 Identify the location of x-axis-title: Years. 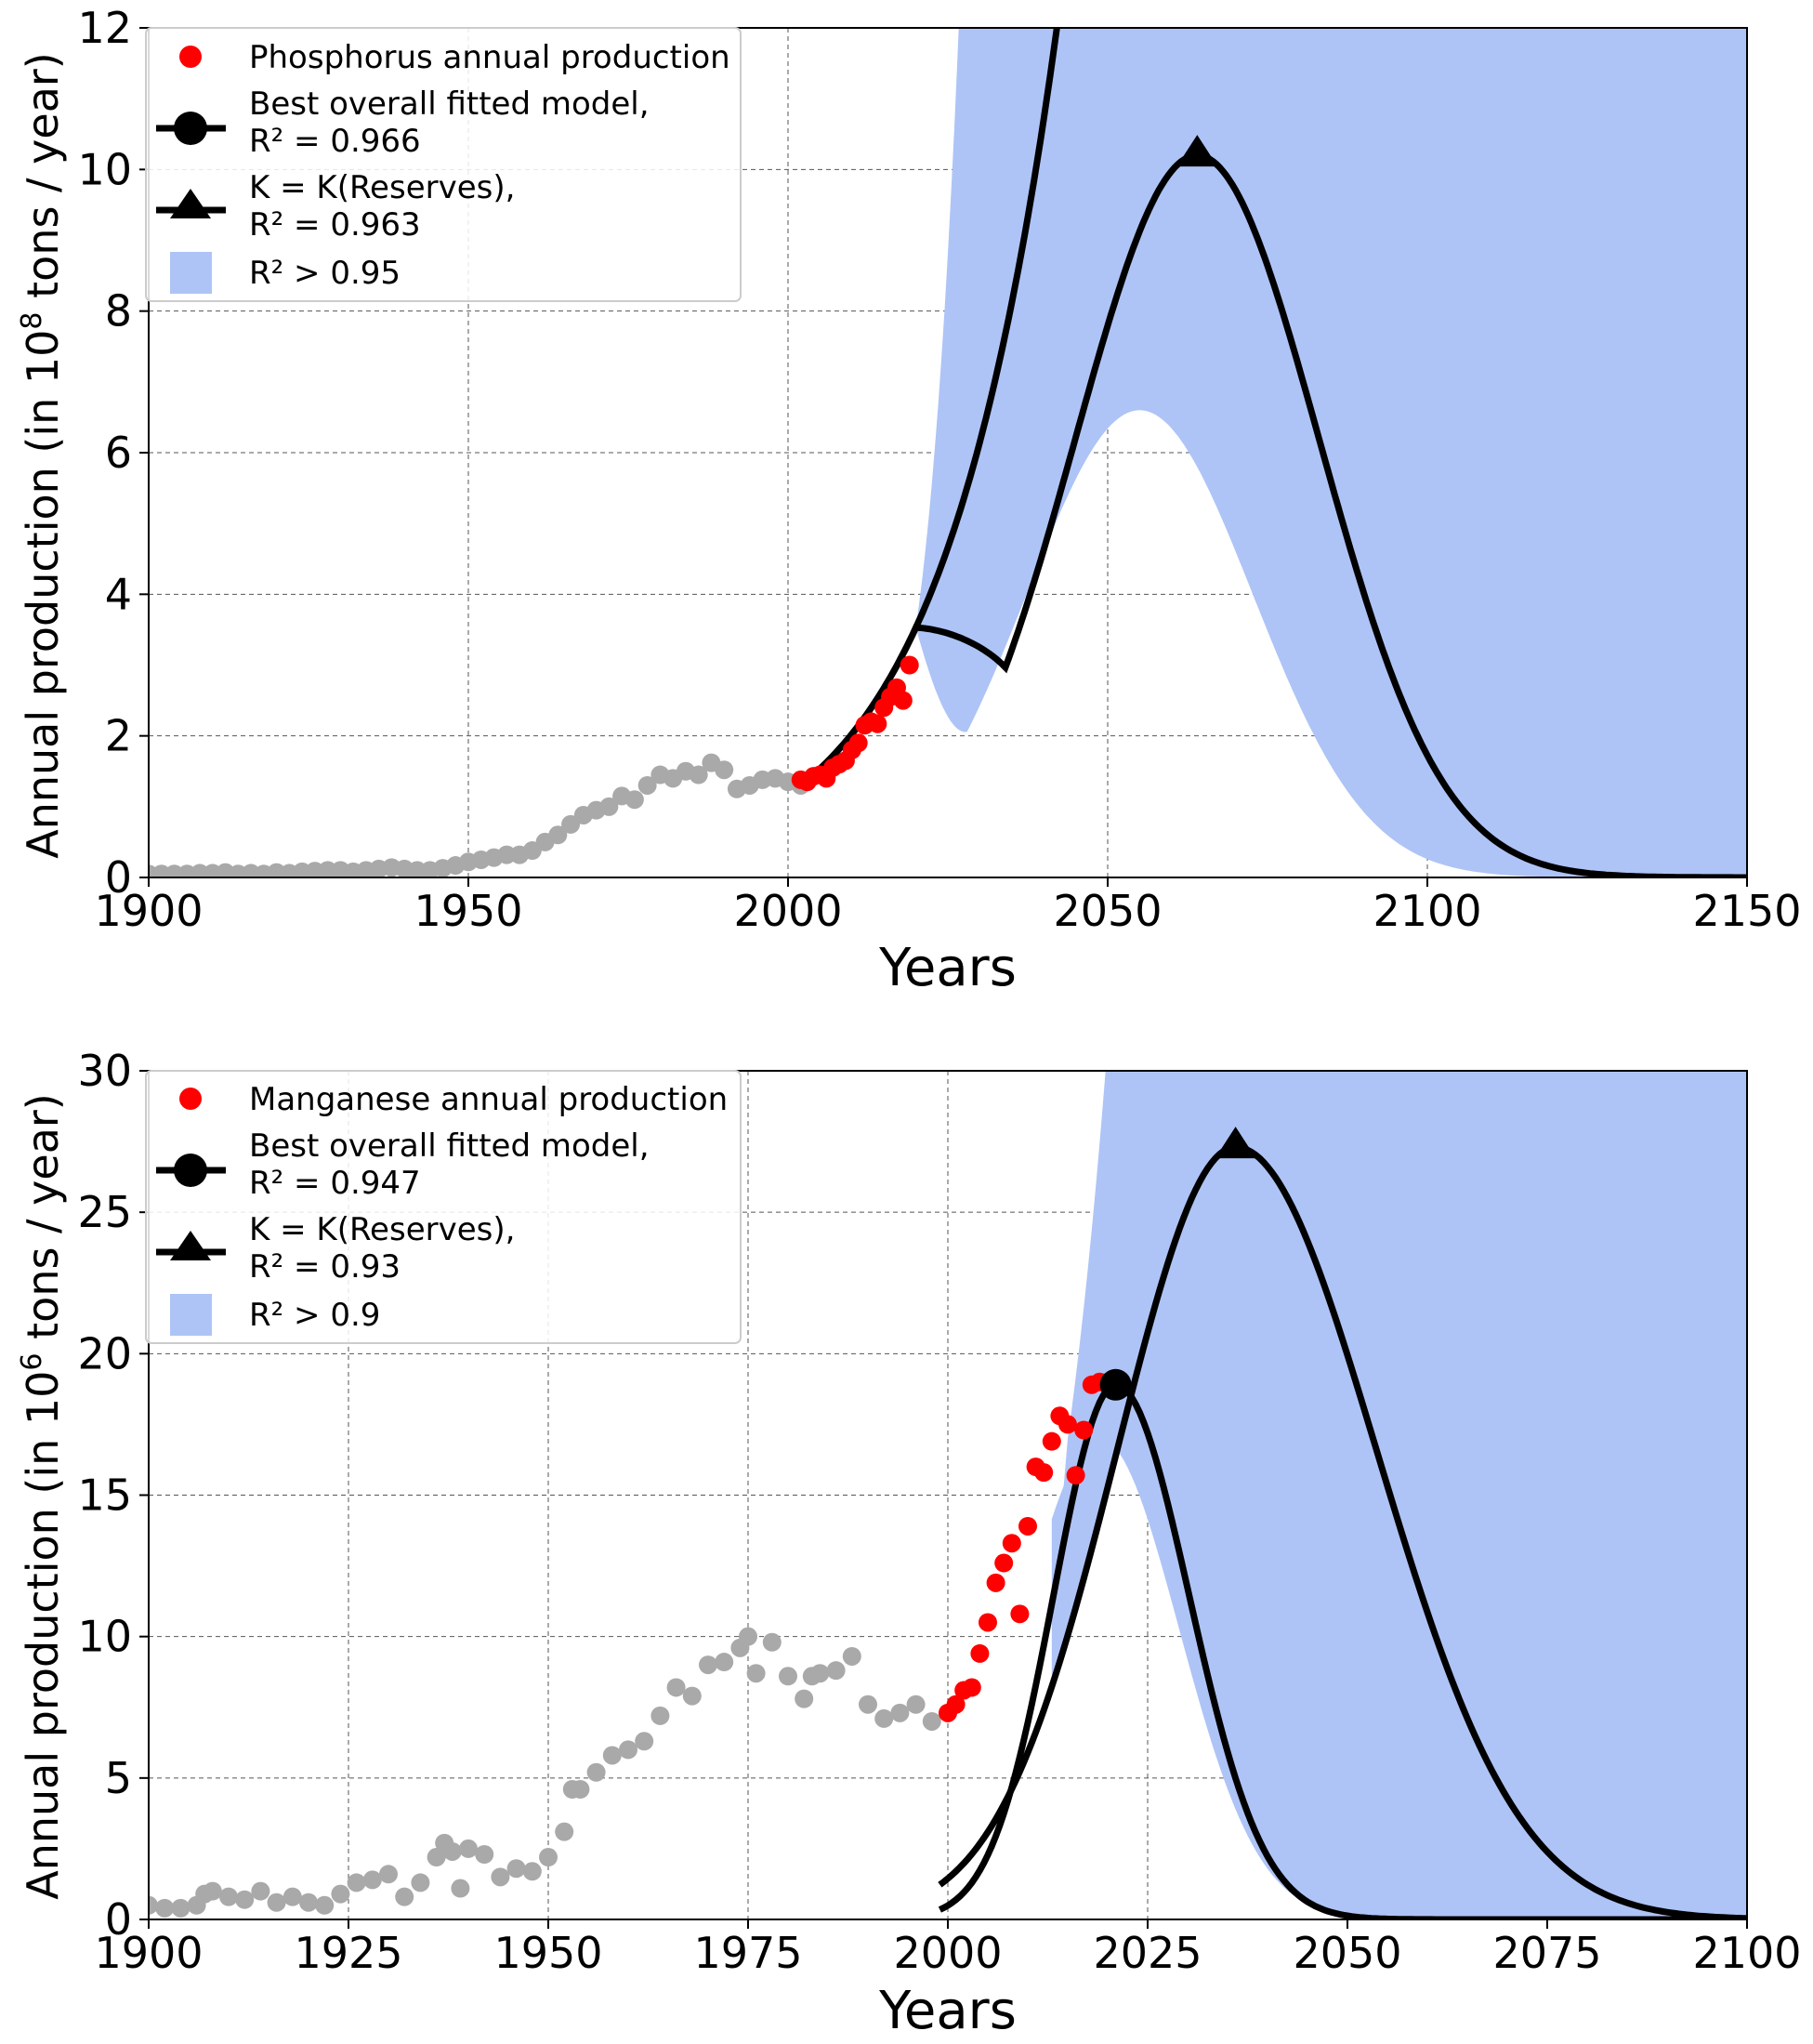
(947, 968).